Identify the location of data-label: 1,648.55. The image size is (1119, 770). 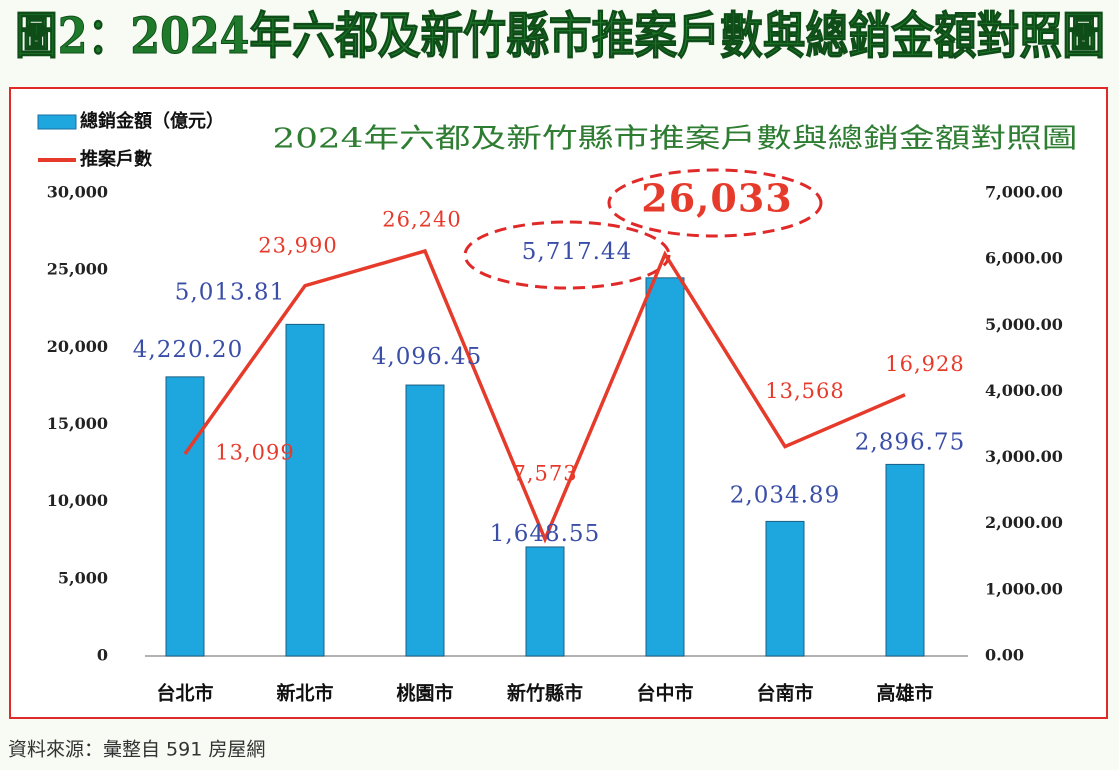
(545, 534).